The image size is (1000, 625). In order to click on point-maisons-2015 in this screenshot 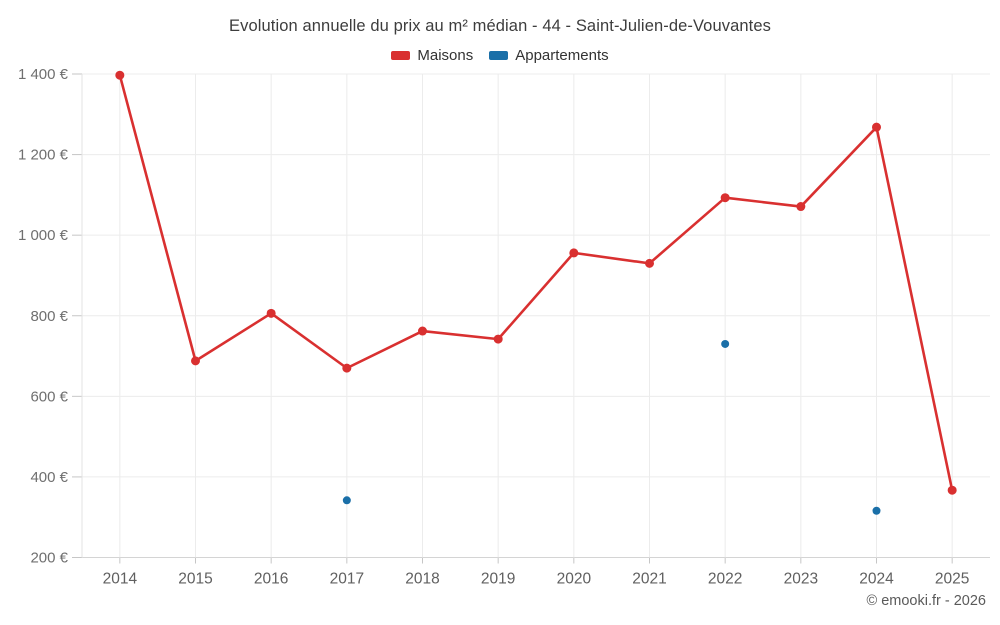, I will do `click(195, 361)`.